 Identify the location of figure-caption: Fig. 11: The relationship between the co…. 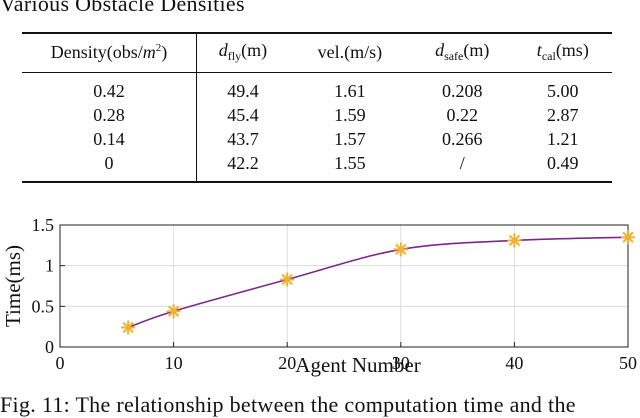
(288, 404).